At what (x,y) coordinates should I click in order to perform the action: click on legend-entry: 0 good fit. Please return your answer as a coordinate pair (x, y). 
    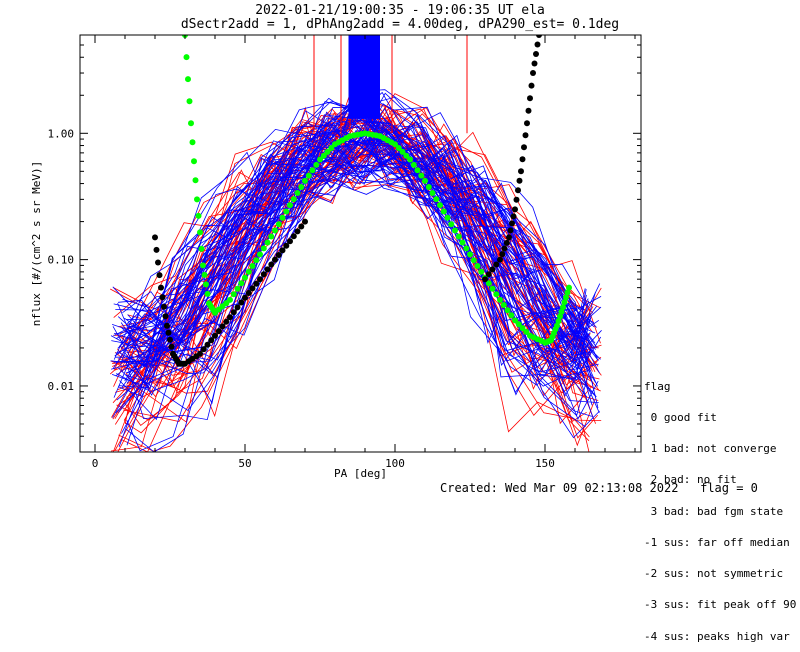
    Looking at the image, I should click on (680, 418).